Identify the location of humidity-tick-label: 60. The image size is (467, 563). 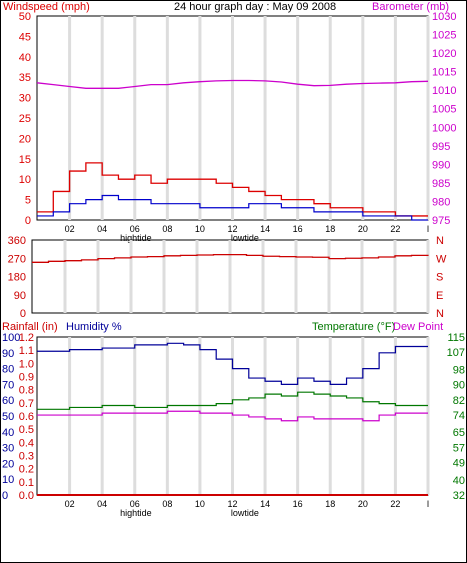
(8, 401).